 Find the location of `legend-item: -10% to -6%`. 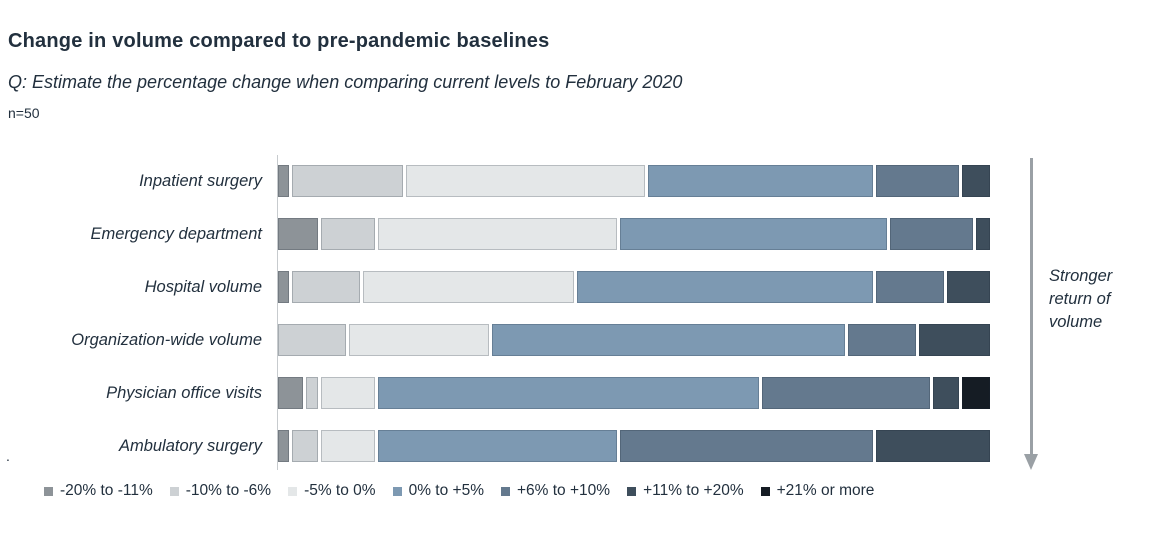

legend-item: -10% to -6% is located at coordinates (220, 491).